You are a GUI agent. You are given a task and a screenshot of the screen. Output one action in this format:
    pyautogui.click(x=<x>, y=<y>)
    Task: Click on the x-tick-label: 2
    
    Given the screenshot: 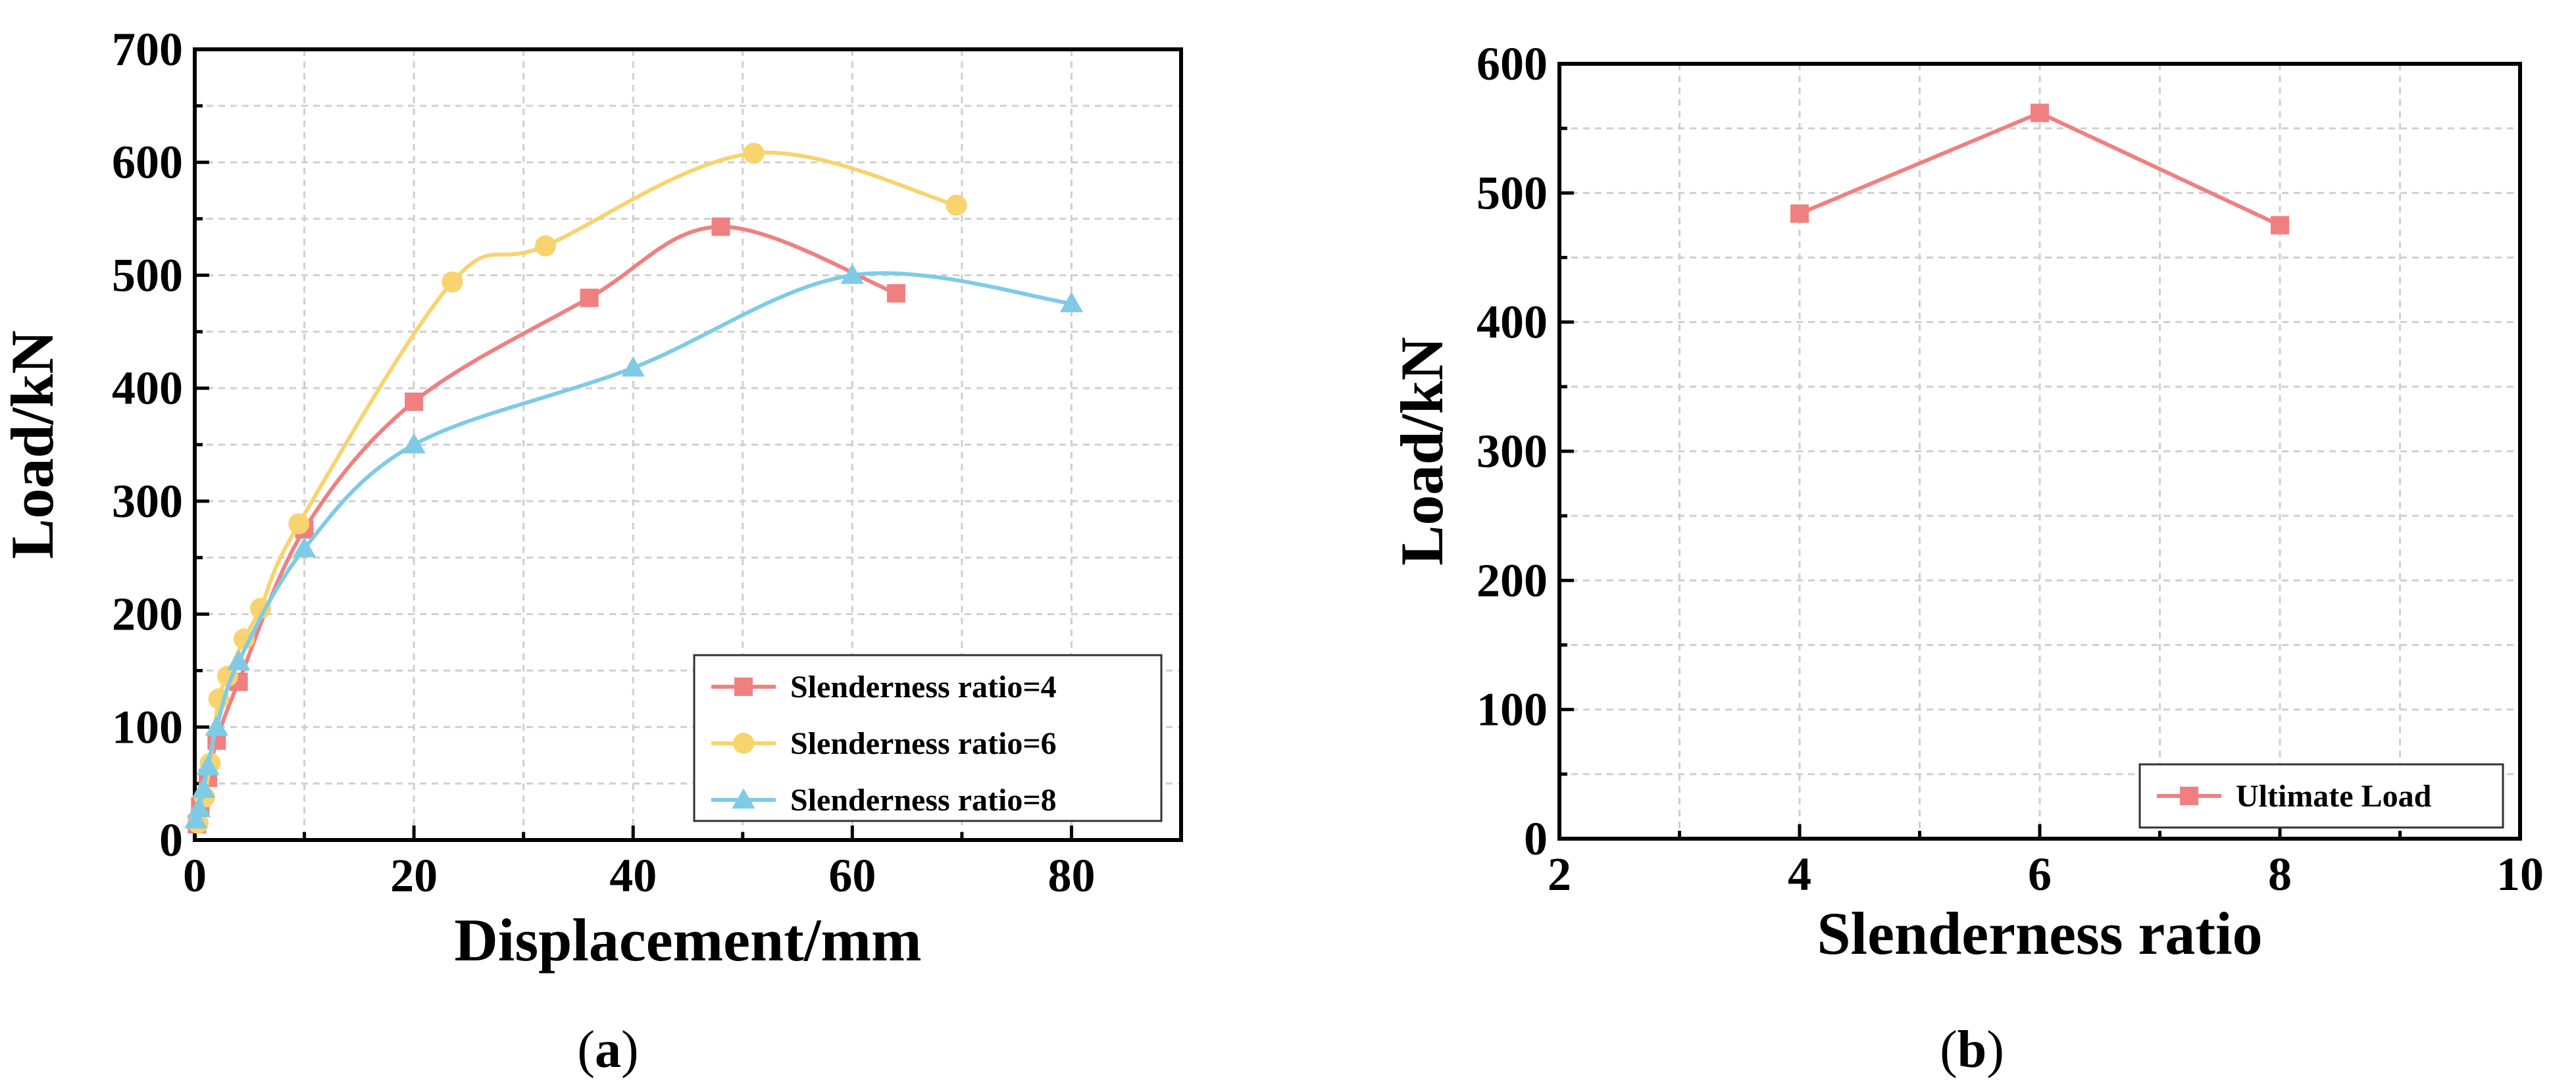 What is the action you would take?
    pyautogui.click(x=1559, y=874)
    